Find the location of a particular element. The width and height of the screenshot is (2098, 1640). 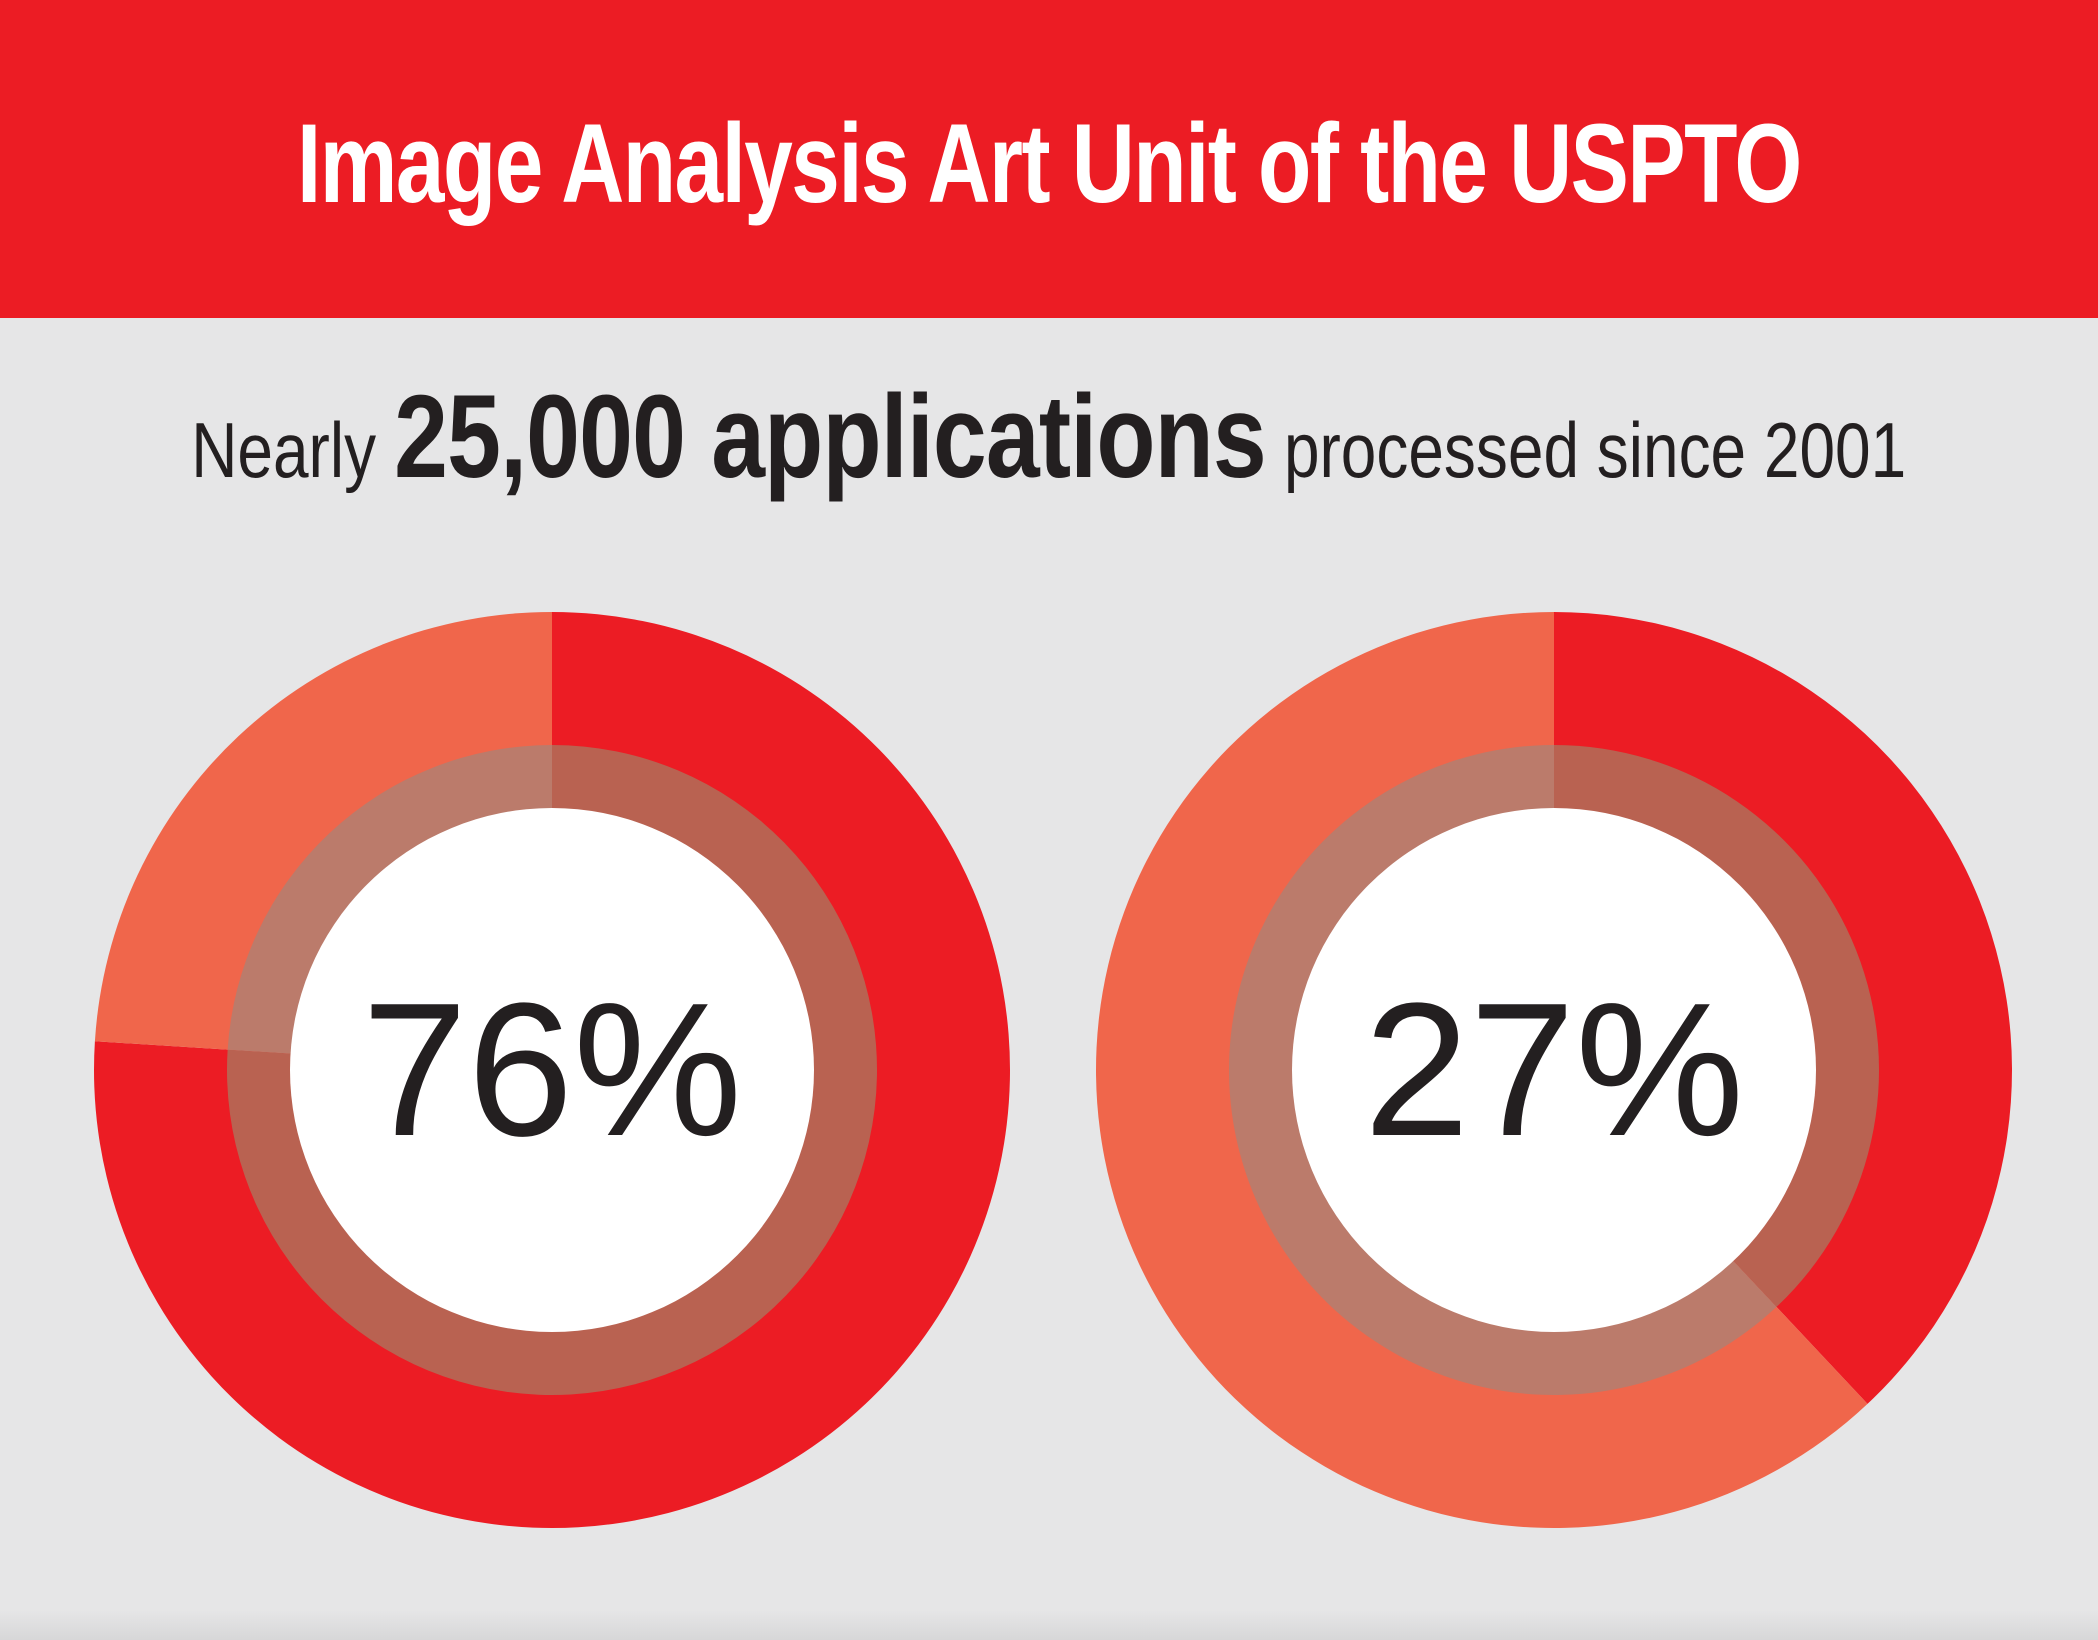

subtitle-highlight: 25,000 applications is located at coordinates (830, 437).